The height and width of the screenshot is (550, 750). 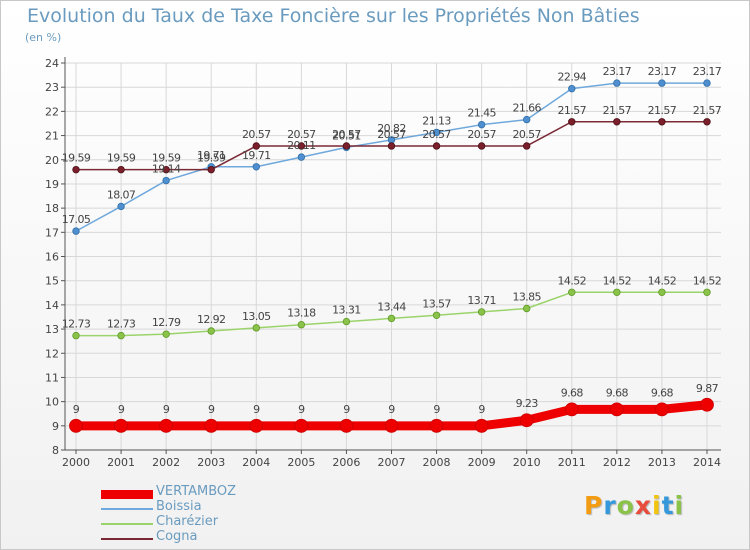 I want to click on x-tick-label: 2002, so click(x=166, y=462).